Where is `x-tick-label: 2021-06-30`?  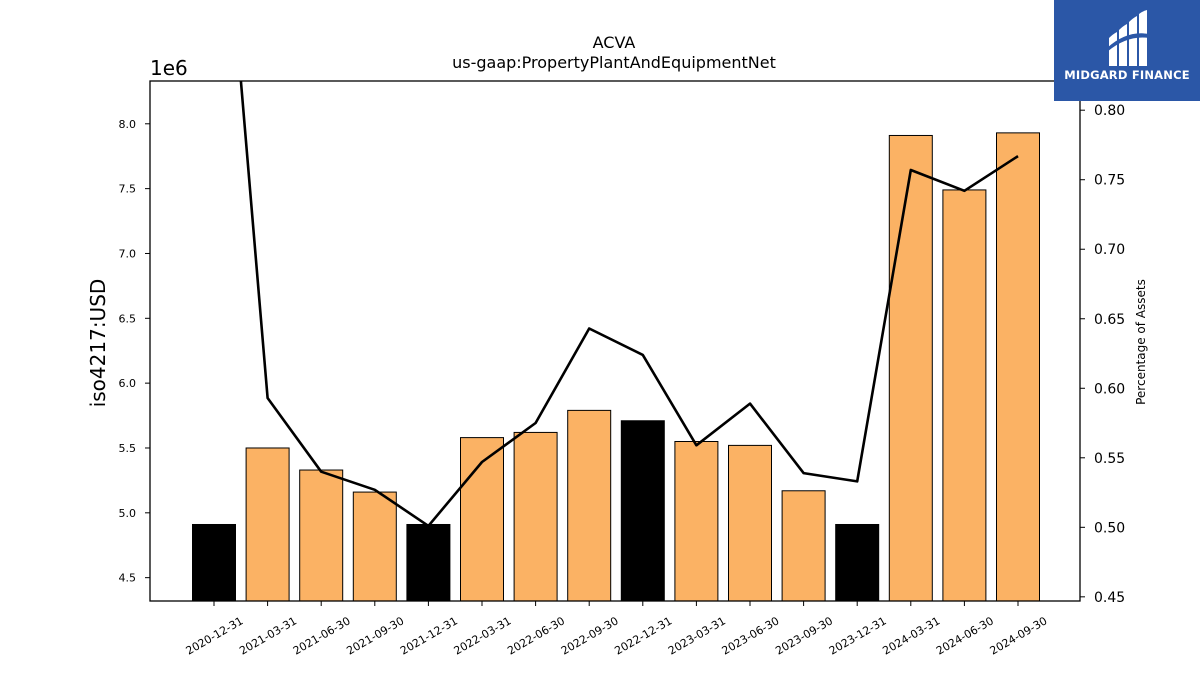
x-tick-label: 2021-06-30 is located at coordinates (322, 635).